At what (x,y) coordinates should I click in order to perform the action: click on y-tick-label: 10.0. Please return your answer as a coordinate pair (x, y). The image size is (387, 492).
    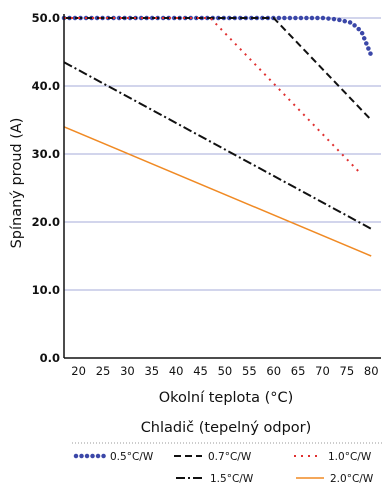
    Looking at the image, I should click on (46, 290).